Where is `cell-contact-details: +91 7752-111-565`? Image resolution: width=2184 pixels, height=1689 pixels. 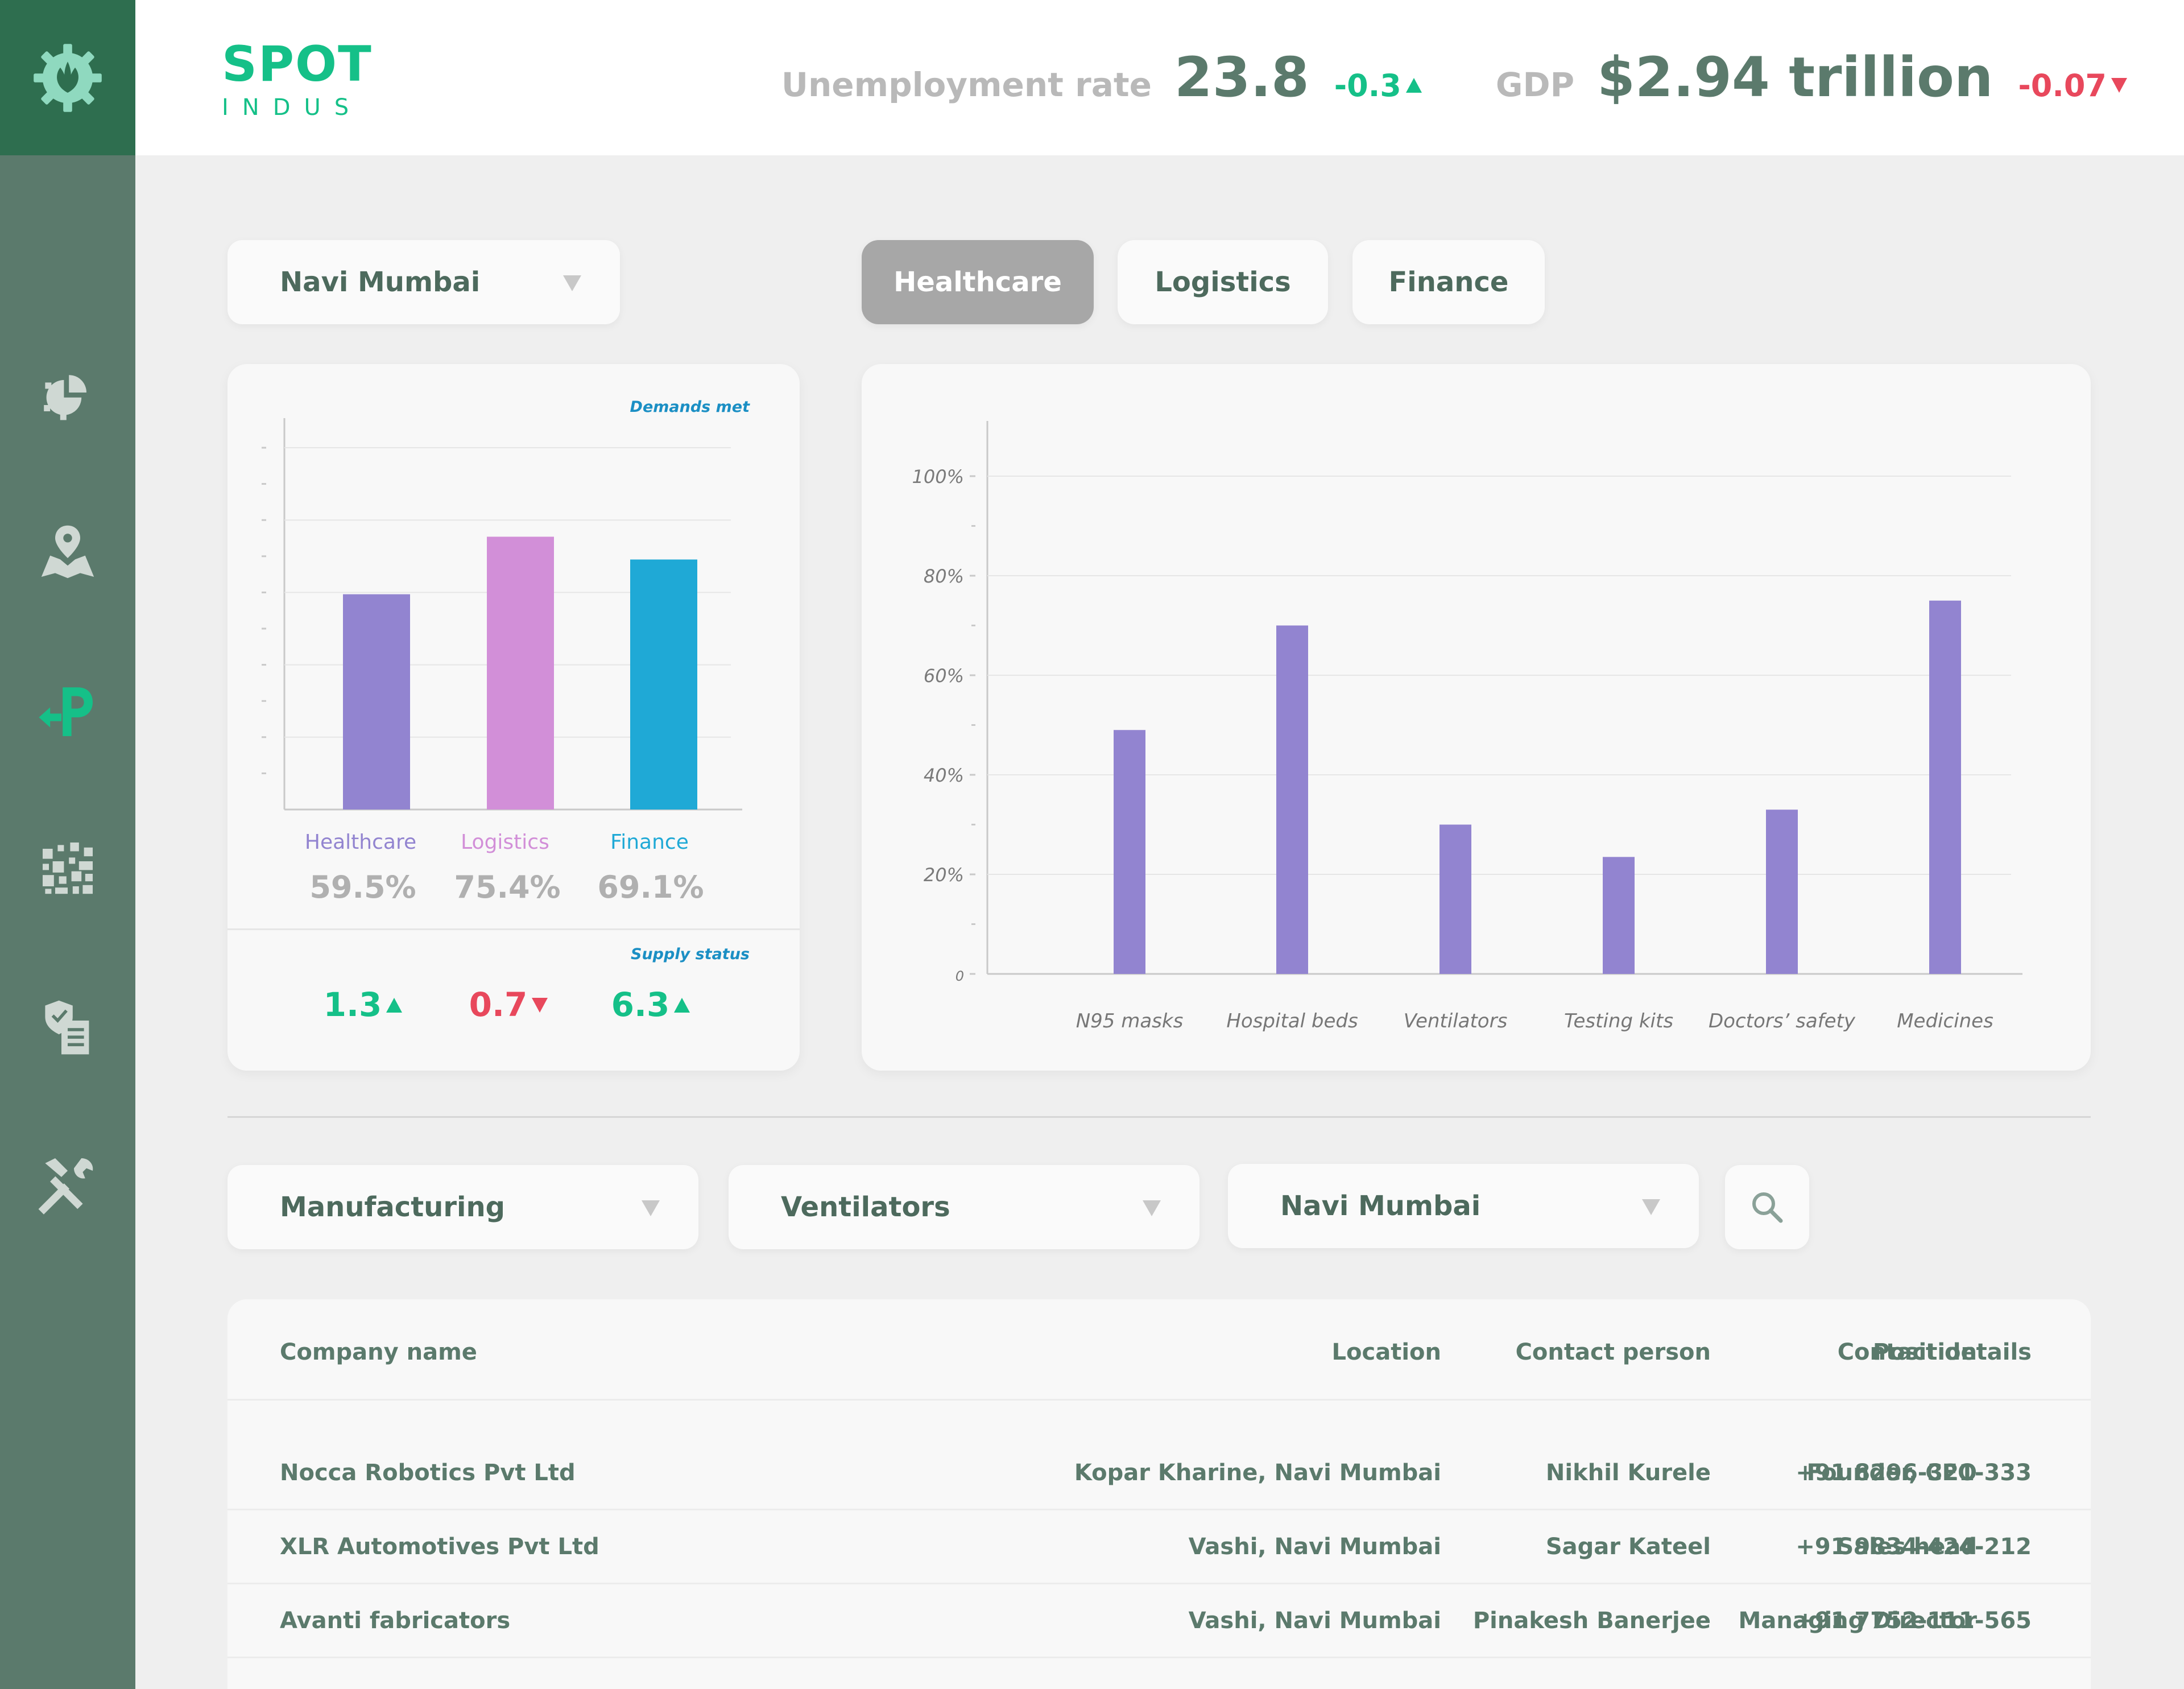
cell-contact-details: +91 7752-111-565 is located at coordinates (1914, 1621).